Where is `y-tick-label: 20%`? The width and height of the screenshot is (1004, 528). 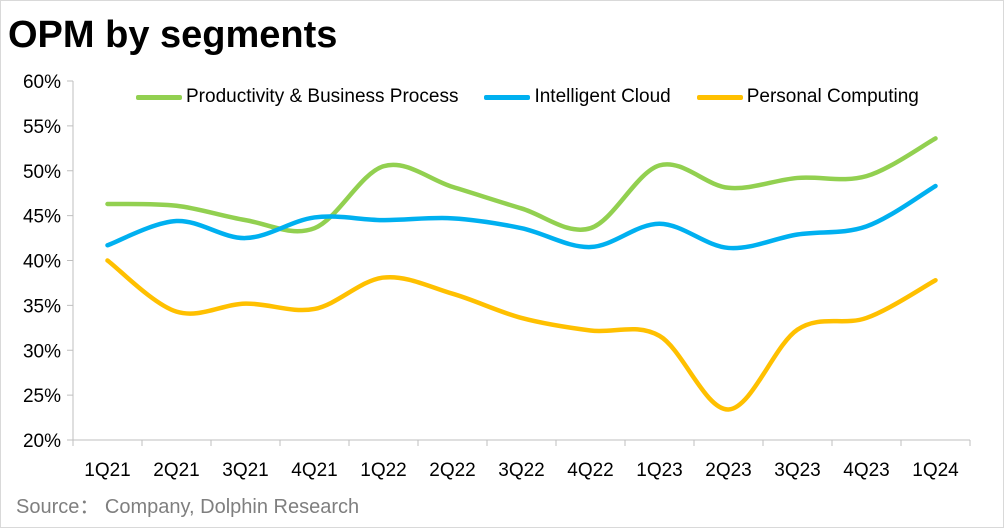
y-tick-label: 20% is located at coordinates (42, 441).